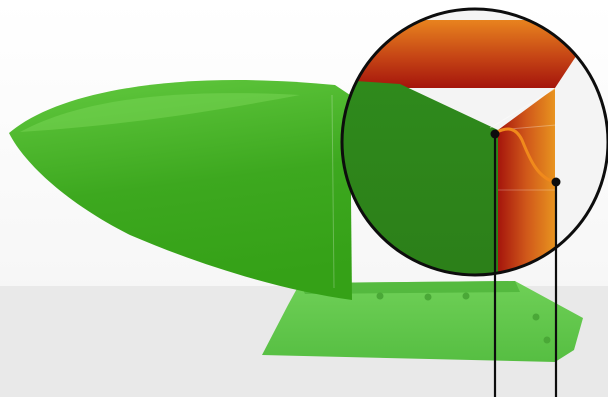  I want to click on blade-seam, so click(333, 191).